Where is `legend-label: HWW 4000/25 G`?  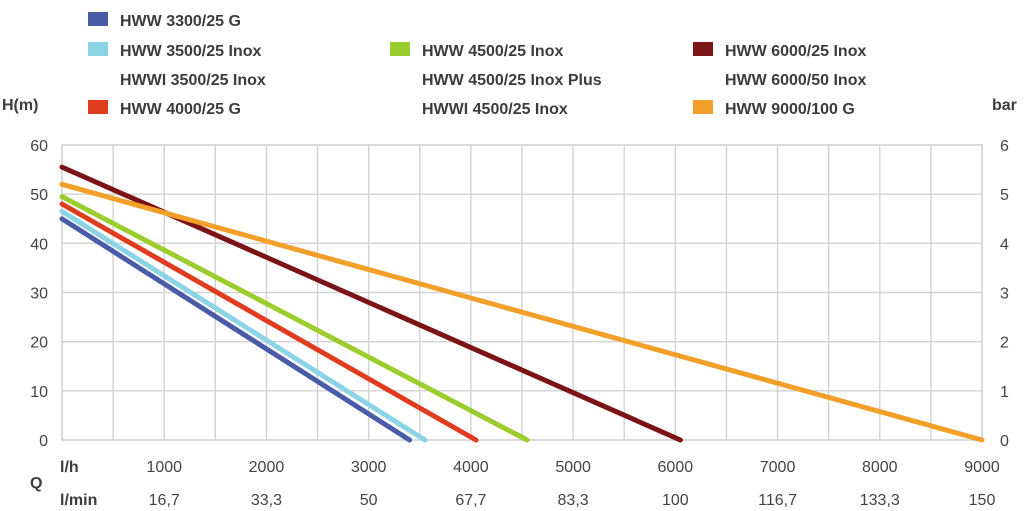 legend-label: HWW 4000/25 G is located at coordinates (180, 109).